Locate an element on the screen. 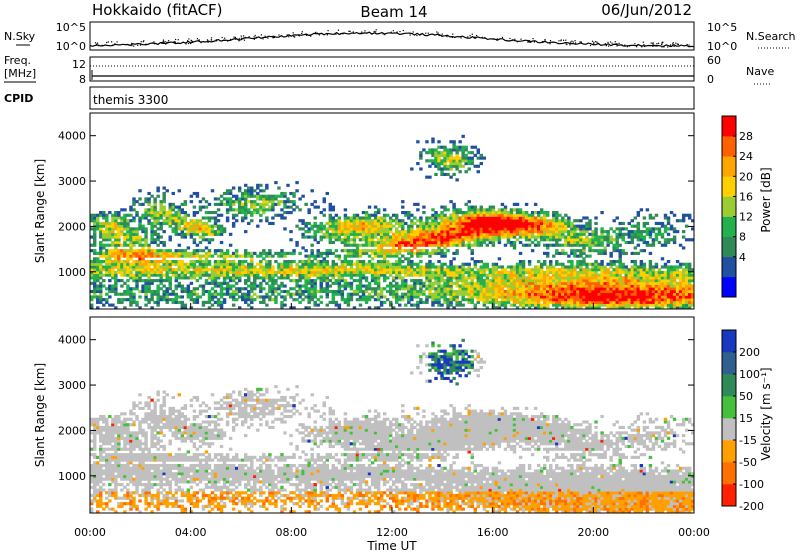 This screenshot has width=800, height=558. nsky-label: N.Sky is located at coordinates (20, 36).